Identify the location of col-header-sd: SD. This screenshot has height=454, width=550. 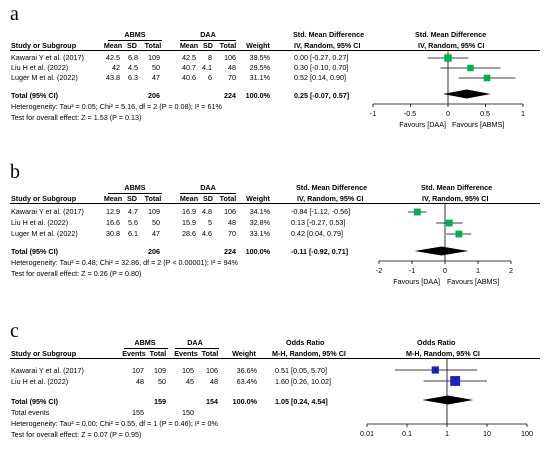
(208, 45).